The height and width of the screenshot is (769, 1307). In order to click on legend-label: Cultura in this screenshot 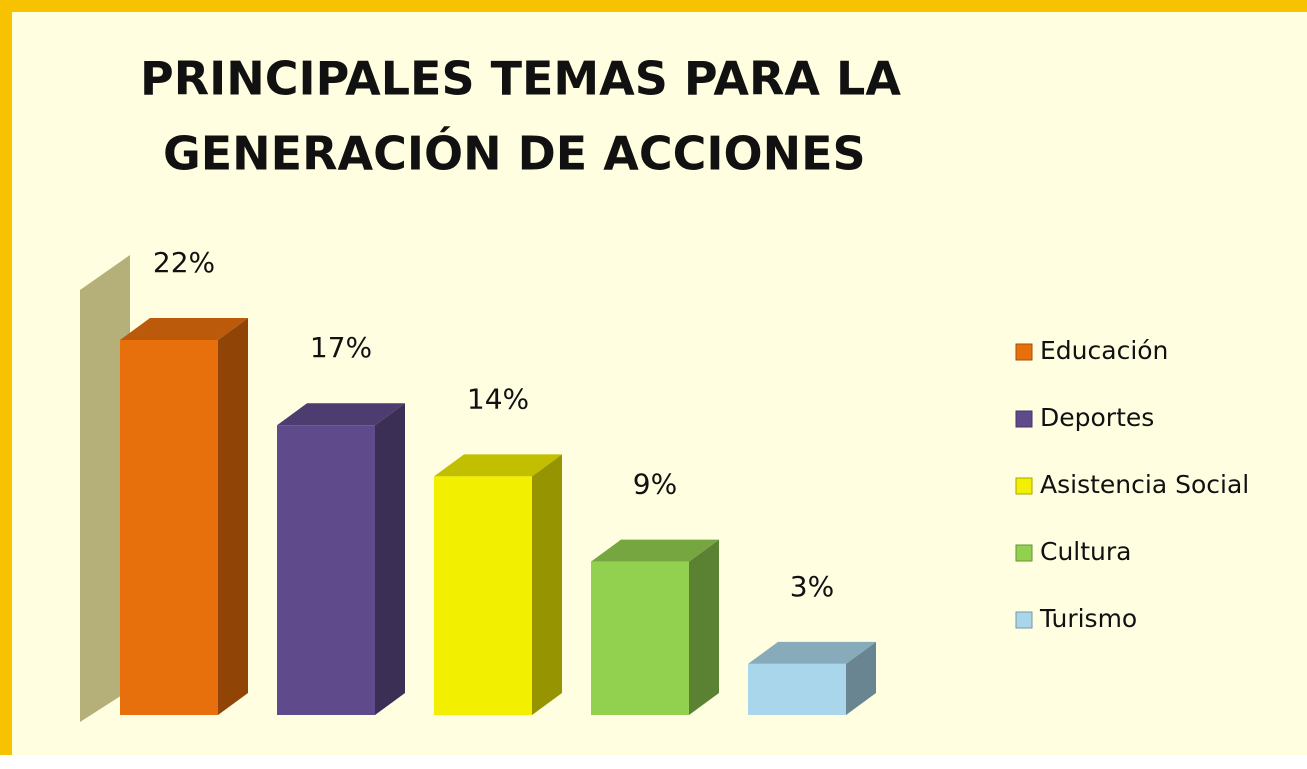, I will do `click(1086, 551)`.